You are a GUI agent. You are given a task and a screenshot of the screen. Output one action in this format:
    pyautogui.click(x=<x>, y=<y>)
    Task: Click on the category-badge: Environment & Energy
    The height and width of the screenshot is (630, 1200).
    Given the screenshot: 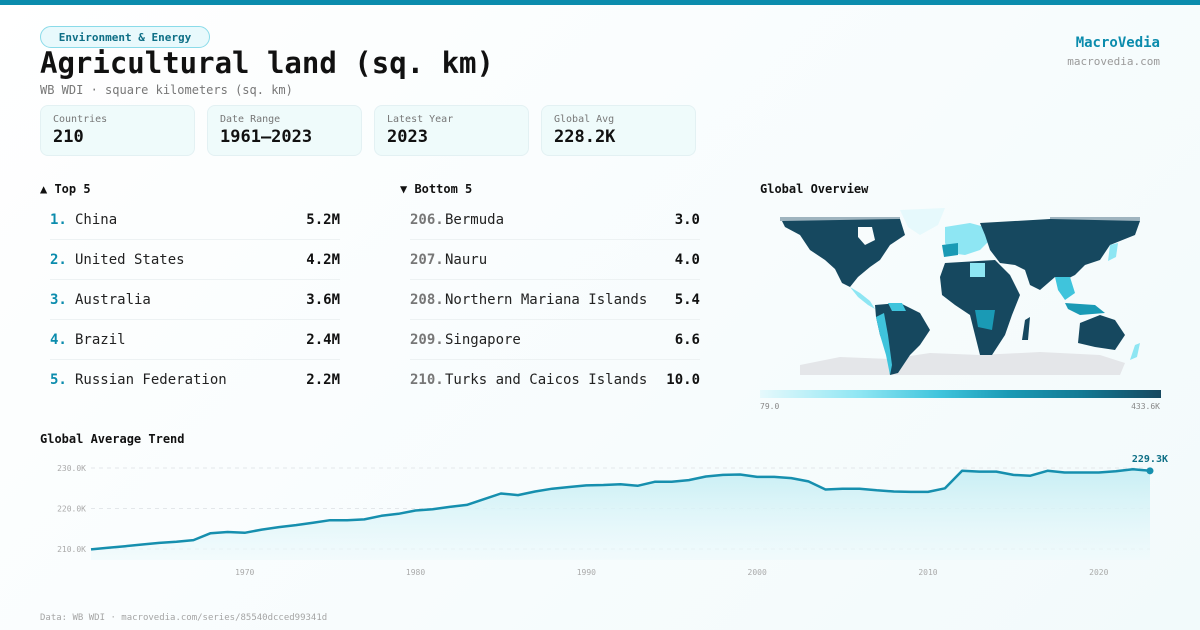 What is the action you would take?
    pyautogui.click(x=125, y=37)
    